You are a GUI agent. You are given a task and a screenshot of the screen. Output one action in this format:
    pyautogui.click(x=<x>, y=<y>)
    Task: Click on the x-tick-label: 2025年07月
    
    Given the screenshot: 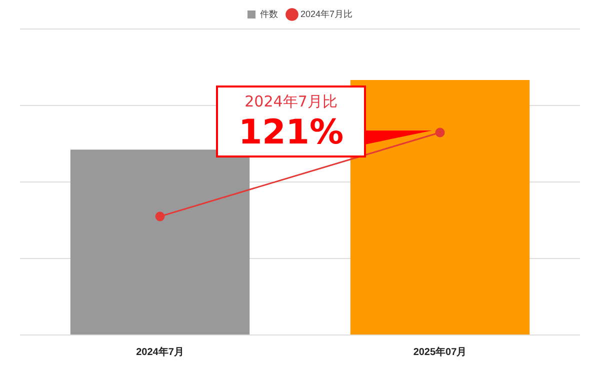 What is the action you would take?
    pyautogui.click(x=440, y=352)
    